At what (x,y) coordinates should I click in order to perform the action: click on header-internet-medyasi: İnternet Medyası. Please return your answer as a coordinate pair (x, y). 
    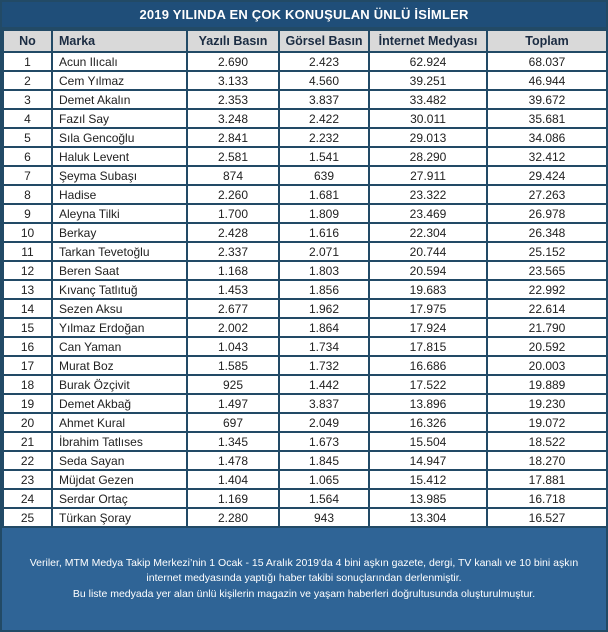
    Looking at the image, I should click on (428, 41).